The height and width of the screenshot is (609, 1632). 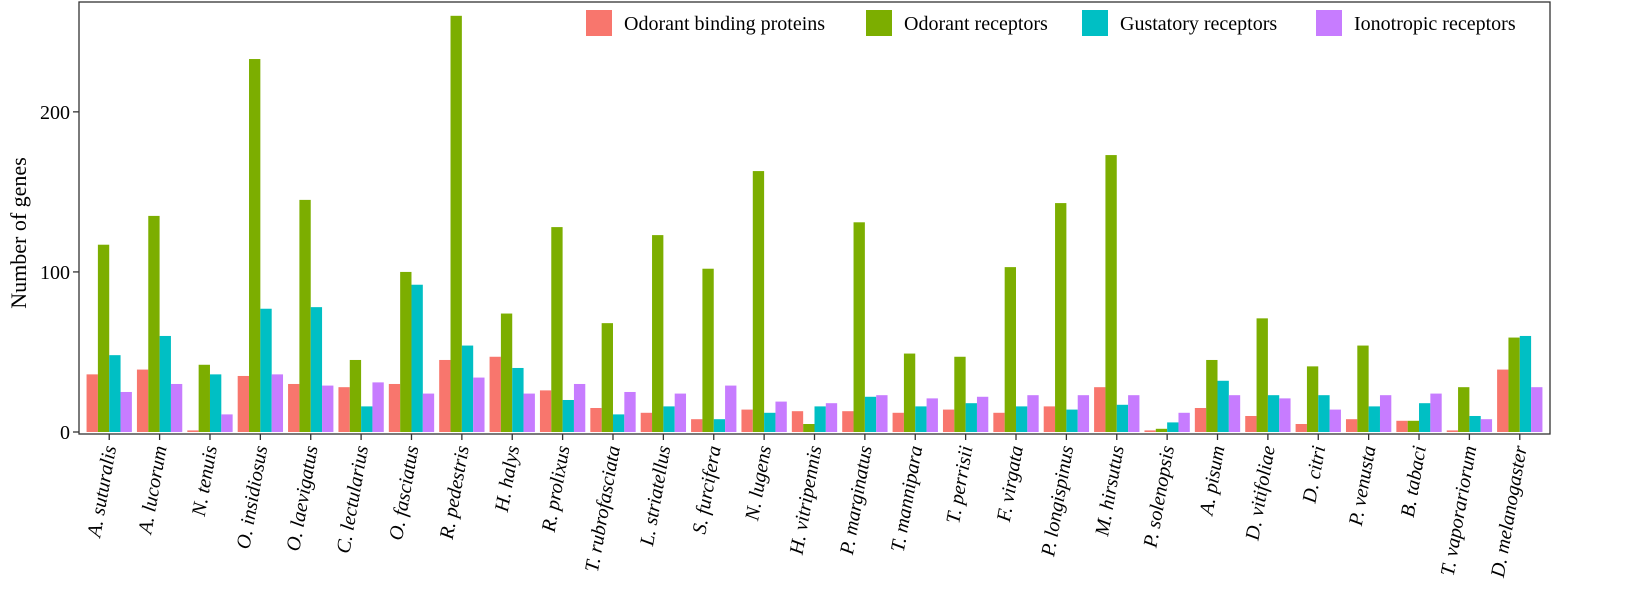 I want to click on y-axis: 0 100 200, so click(x=59, y=273).